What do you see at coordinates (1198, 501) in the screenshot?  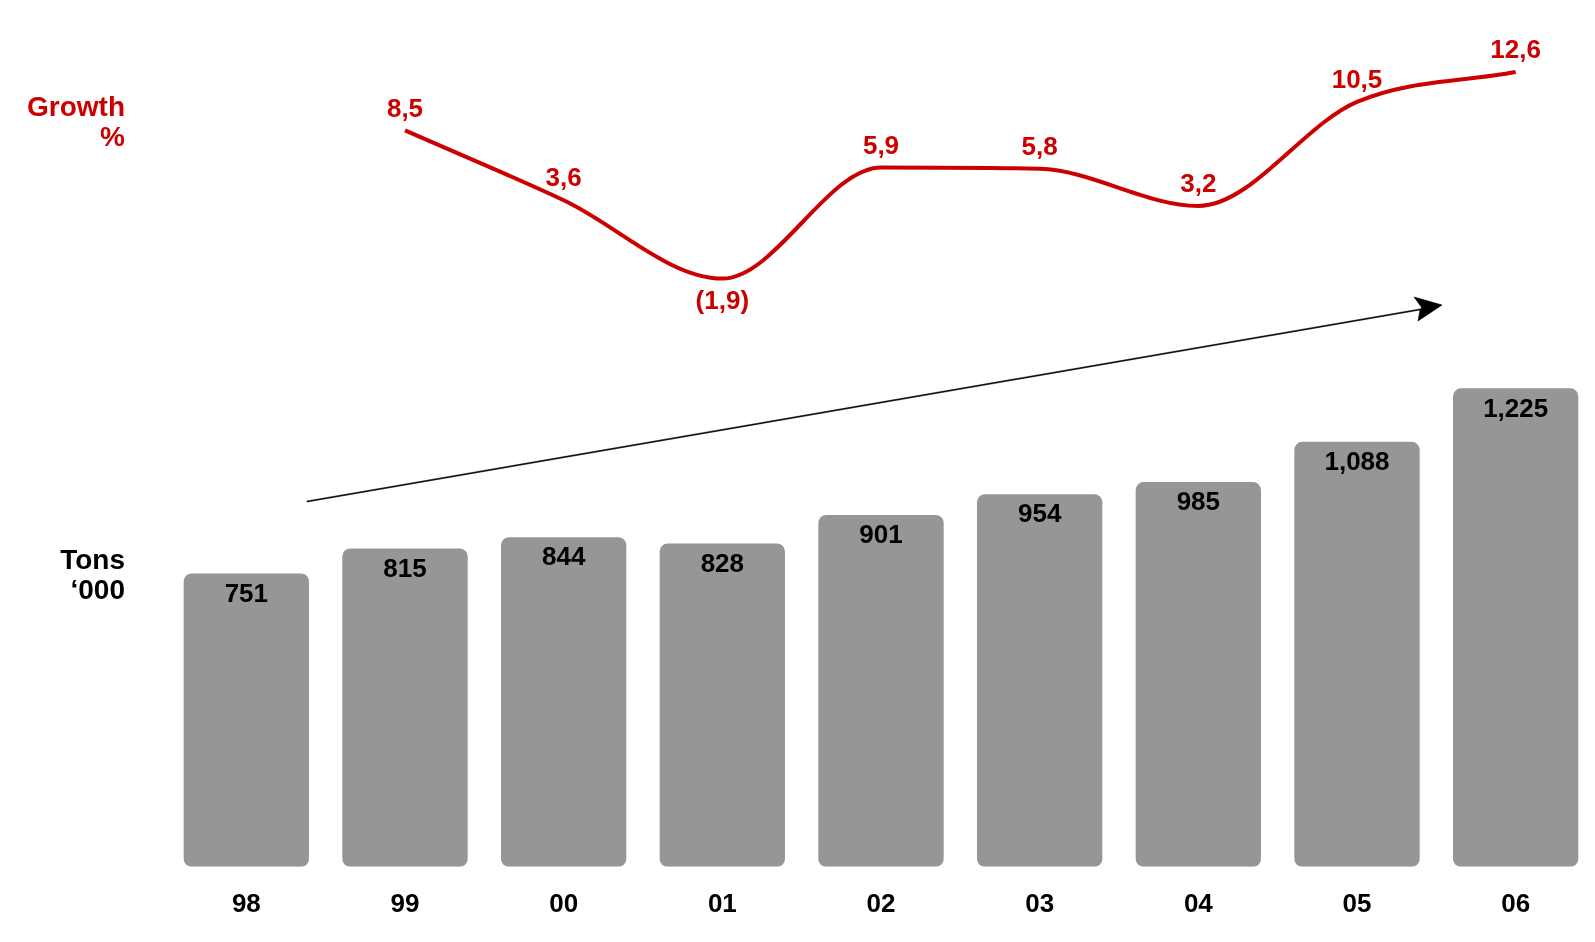 I see `data-label: 985` at bounding box center [1198, 501].